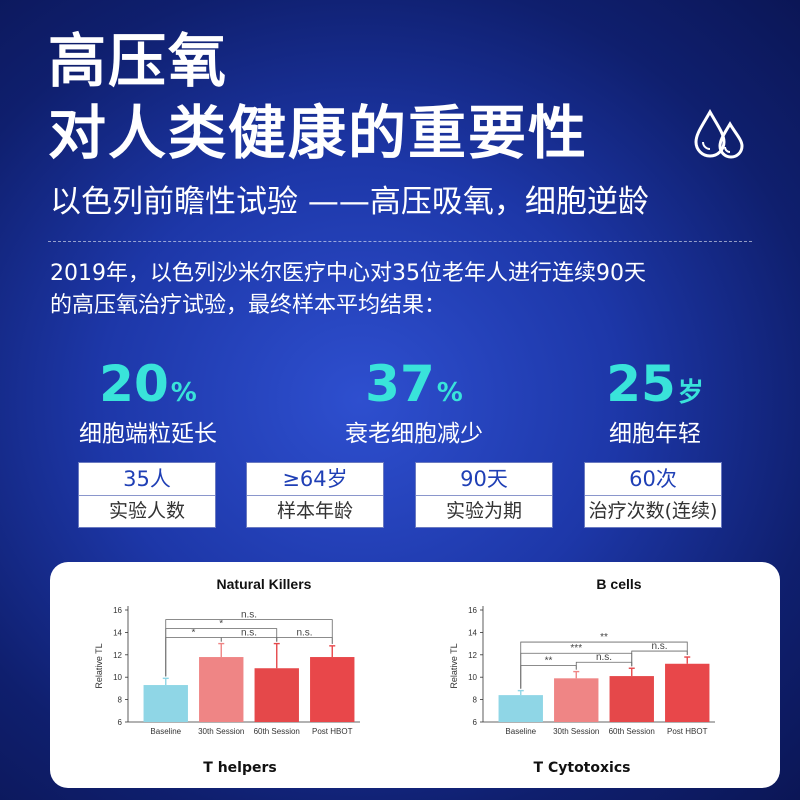 The height and width of the screenshot is (800, 800). I want to click on subtitle: 以色列前瞻性试验 ——高压吸氧，细胞逆龄, so click(349, 202).